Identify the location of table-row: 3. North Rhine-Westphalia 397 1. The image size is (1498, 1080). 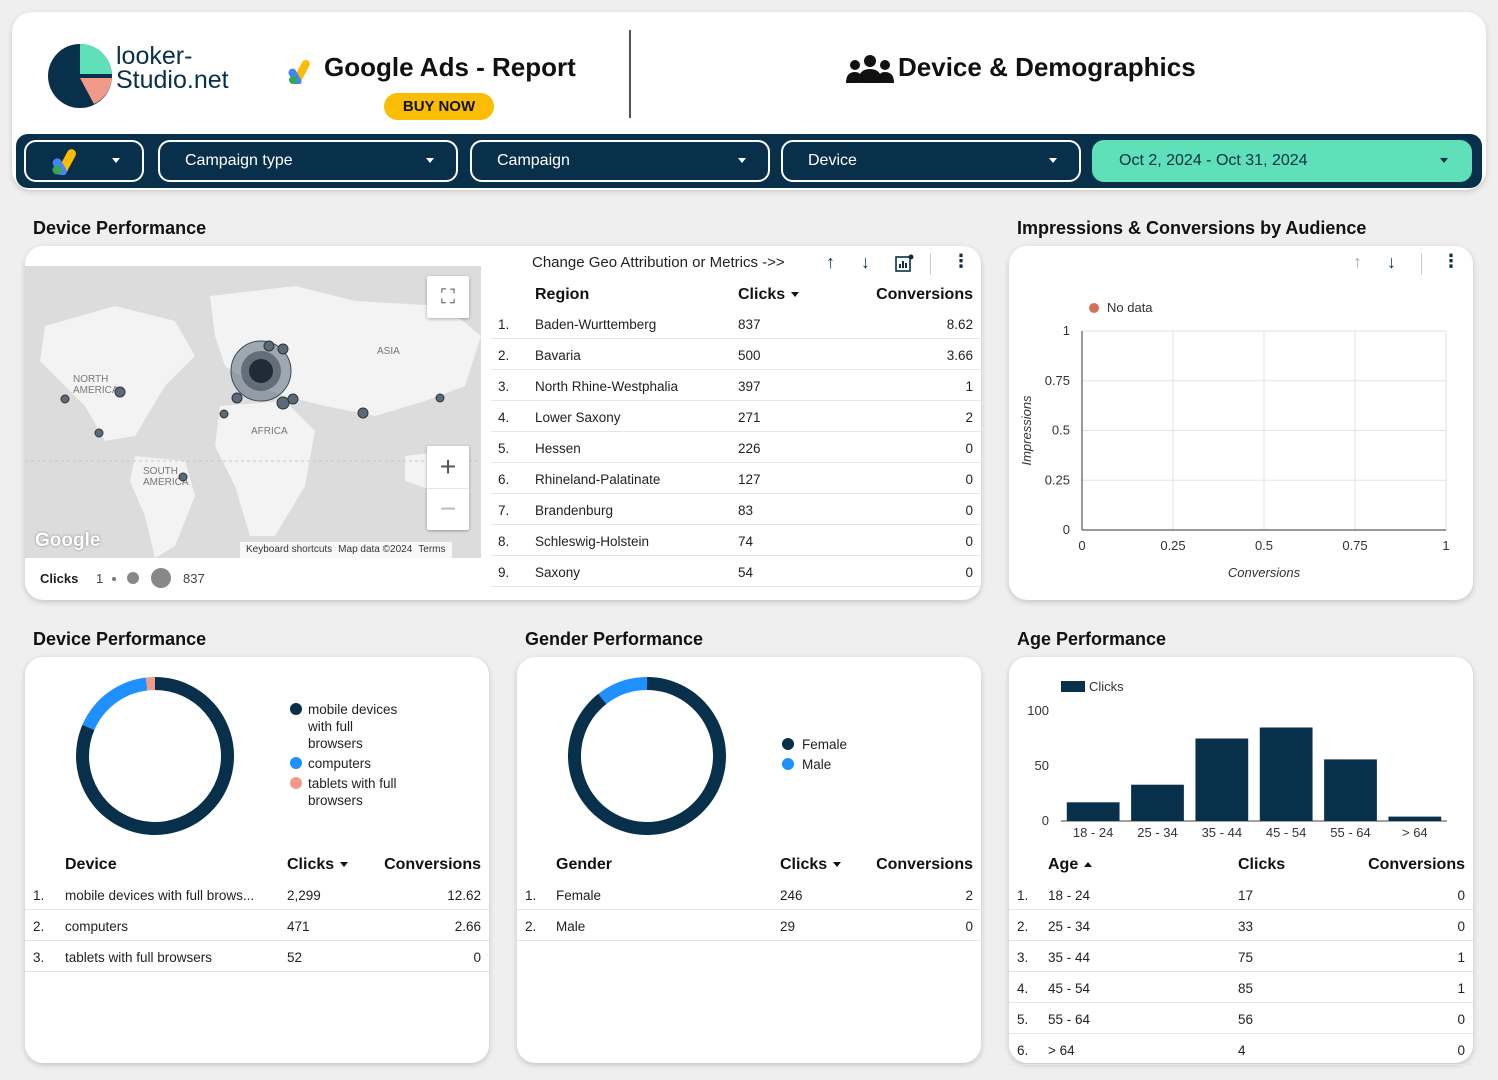
(736, 385).